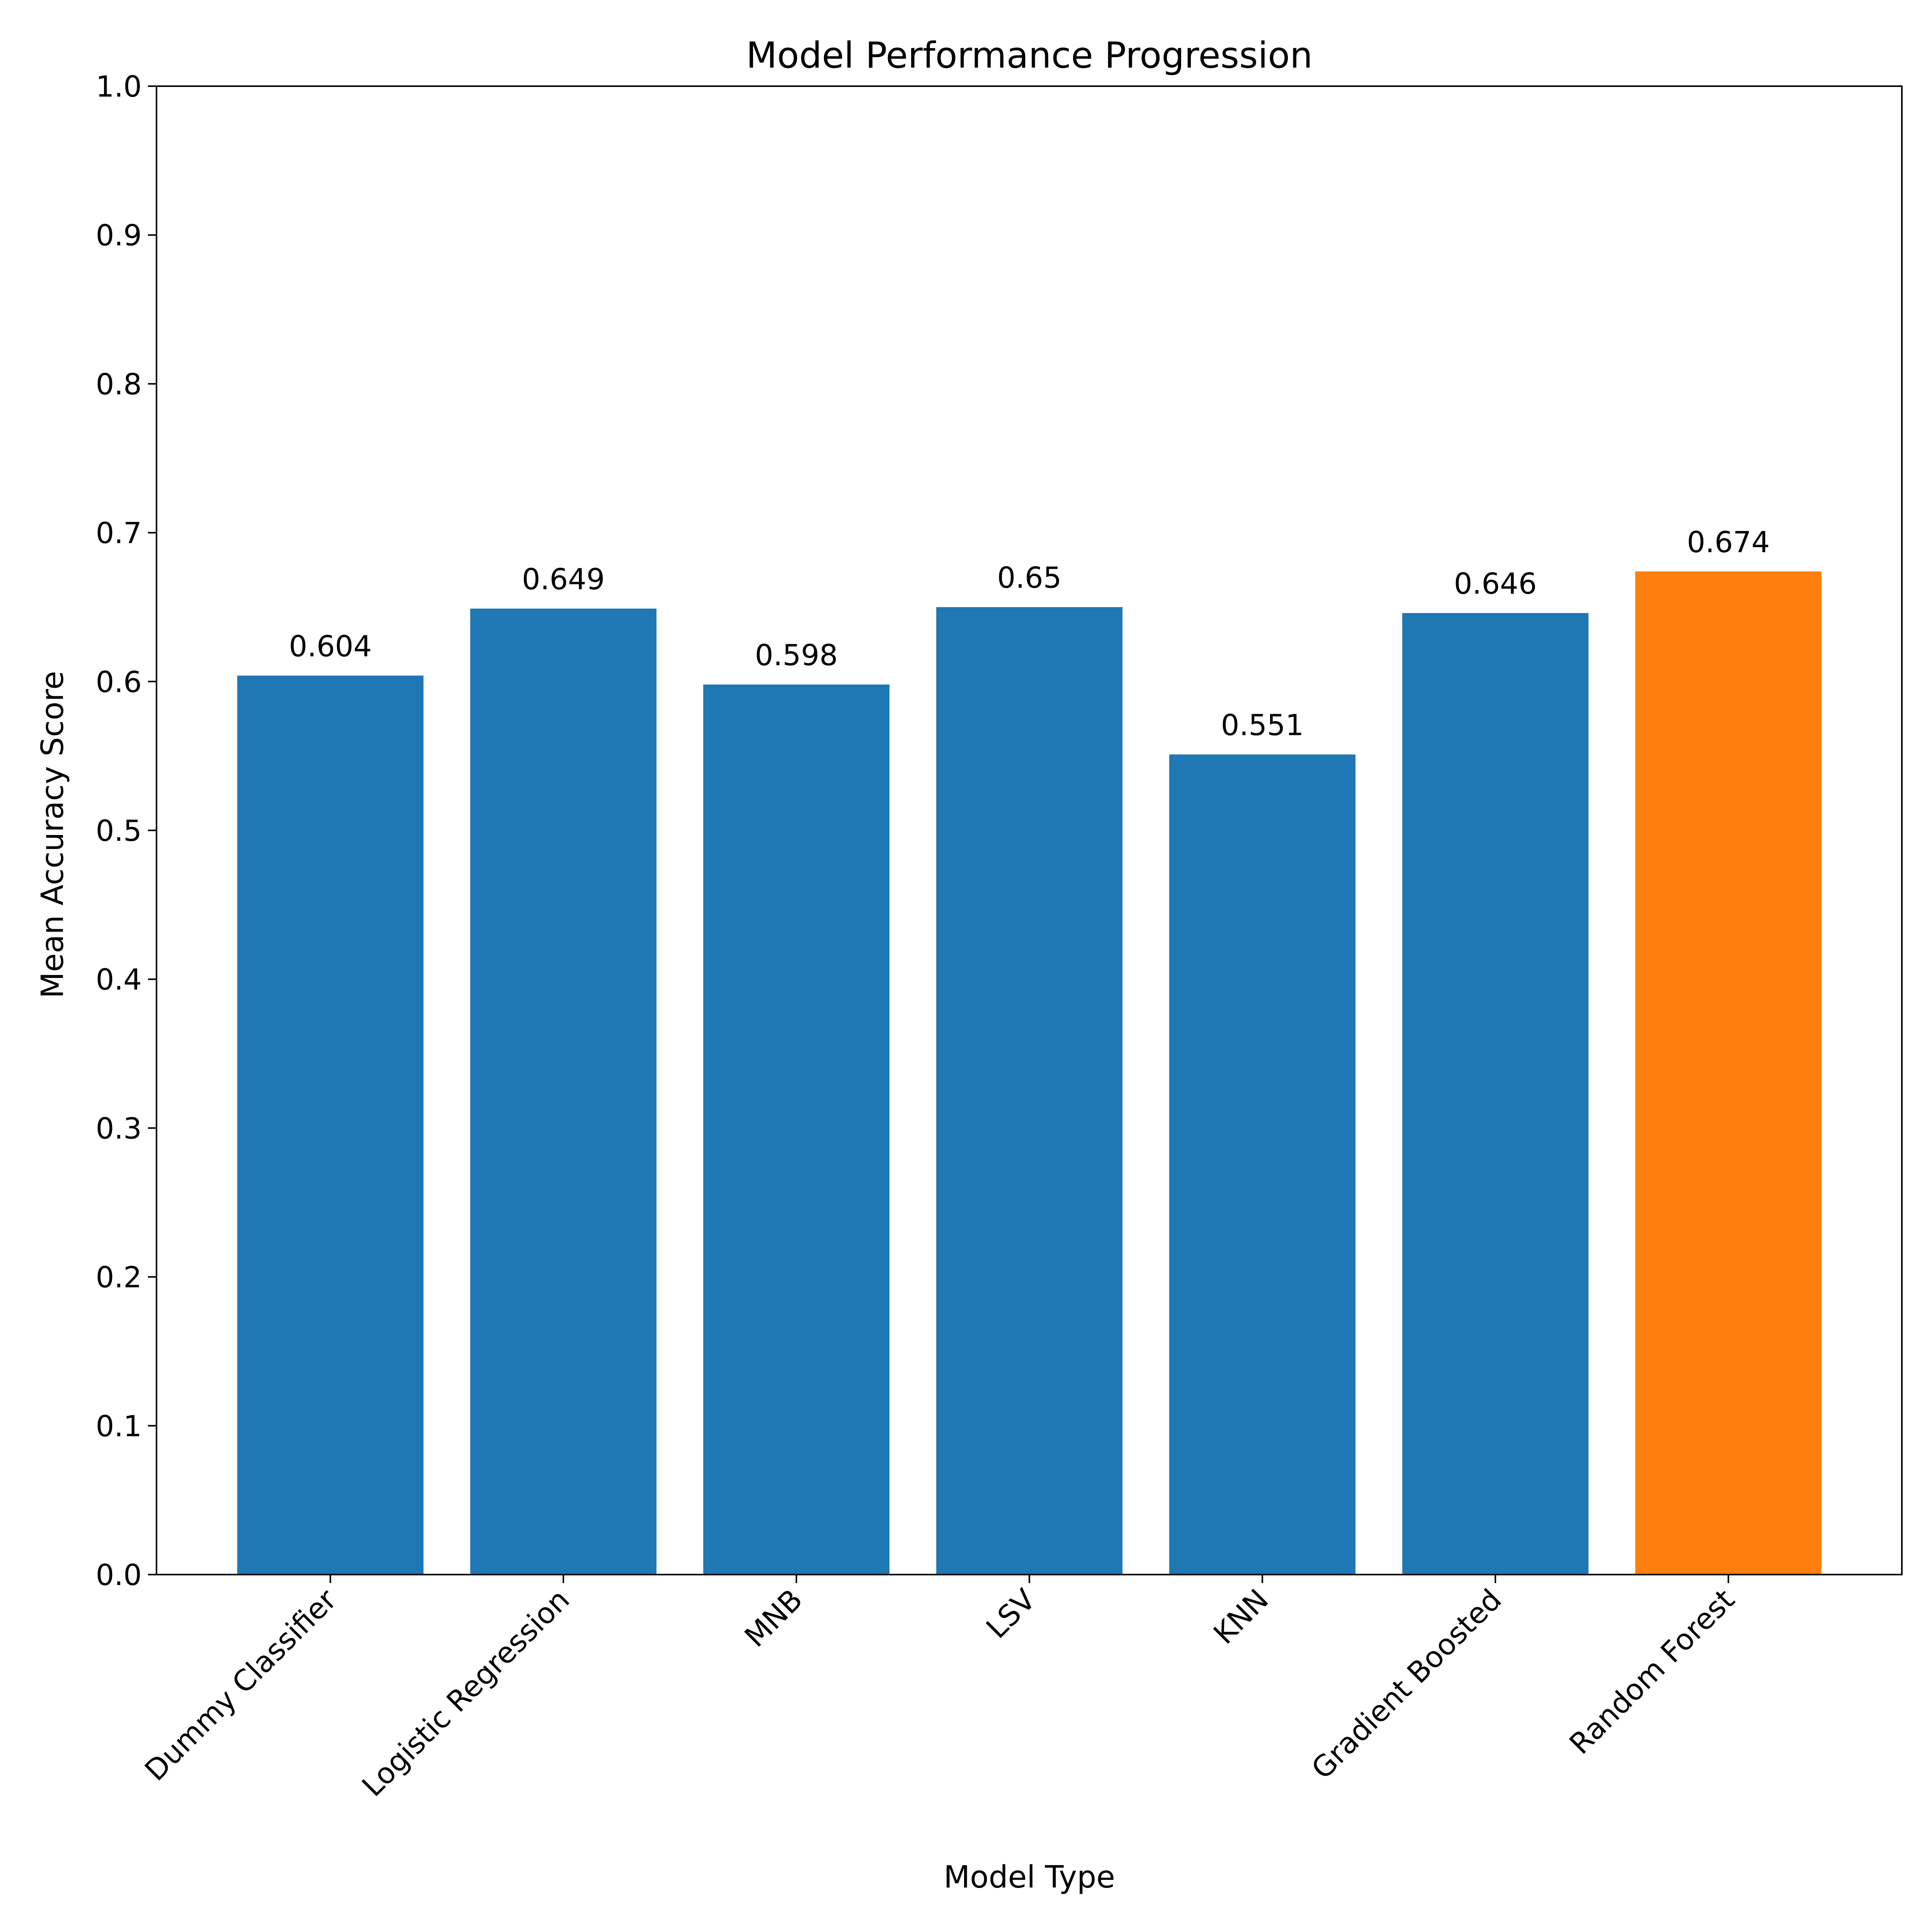 The image size is (1932, 1932). Describe the element at coordinates (119, 682) in the screenshot. I see `y-tick-label: 0.6` at that location.